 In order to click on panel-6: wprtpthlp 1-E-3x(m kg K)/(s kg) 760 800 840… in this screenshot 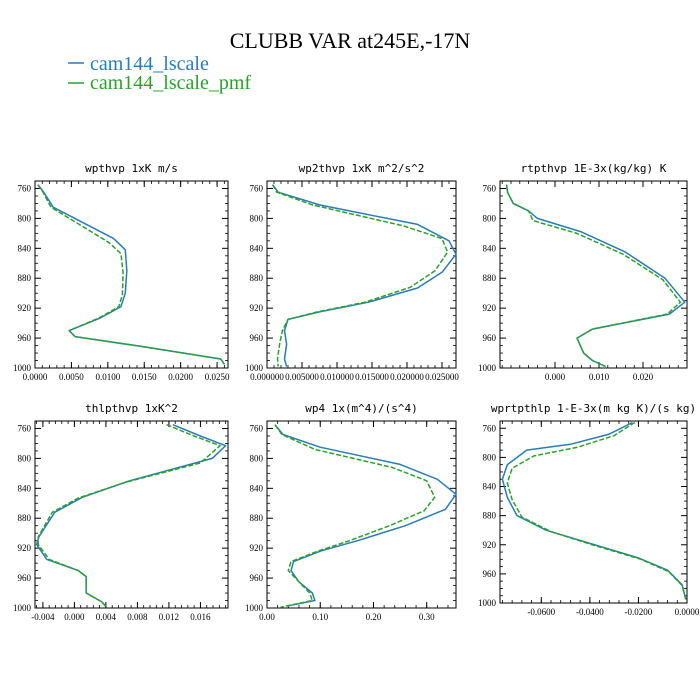, I will do `click(589, 509)`.